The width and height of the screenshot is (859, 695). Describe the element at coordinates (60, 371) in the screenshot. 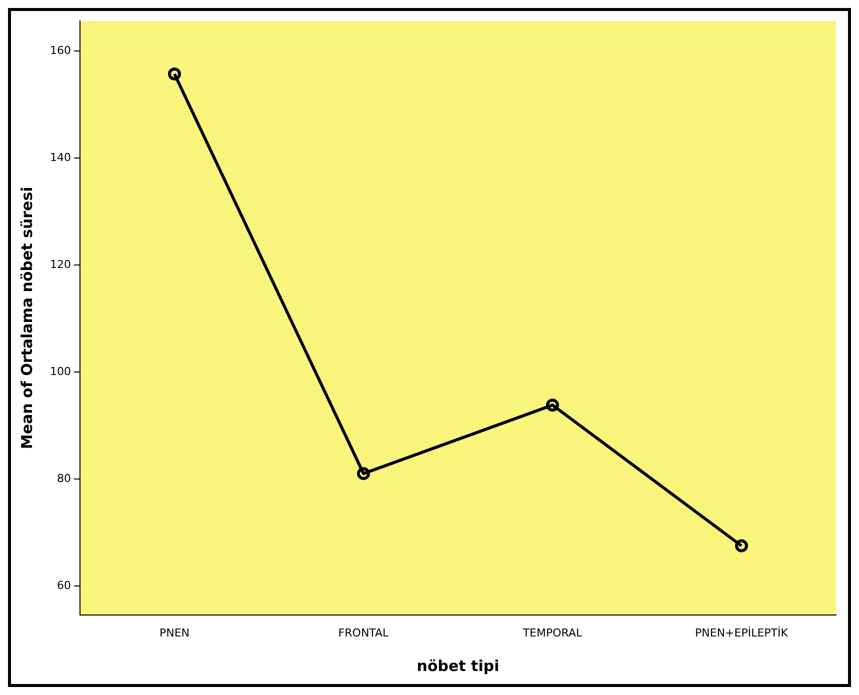

I see `y-tick-label: 100` at that location.